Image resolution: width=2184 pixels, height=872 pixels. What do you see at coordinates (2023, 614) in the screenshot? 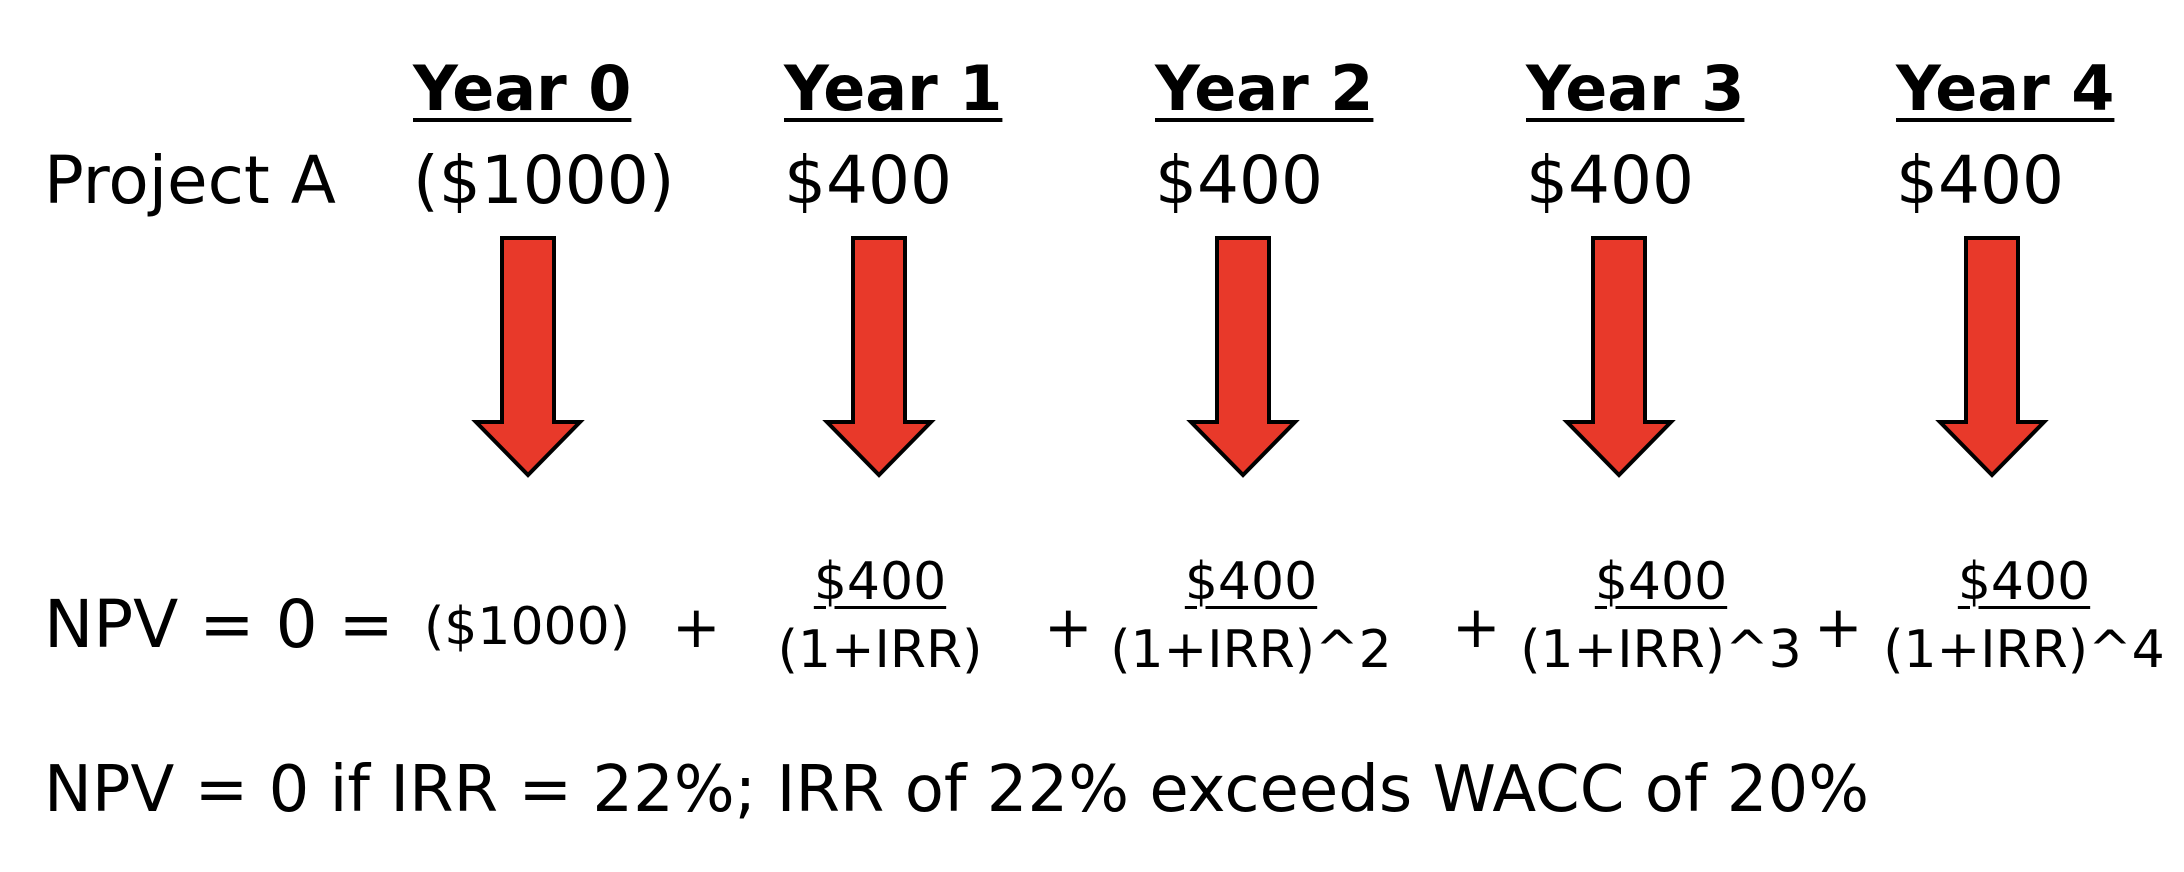
I see `discount-term-year-4: $400 (1+IRR)^4` at bounding box center [2023, 614].